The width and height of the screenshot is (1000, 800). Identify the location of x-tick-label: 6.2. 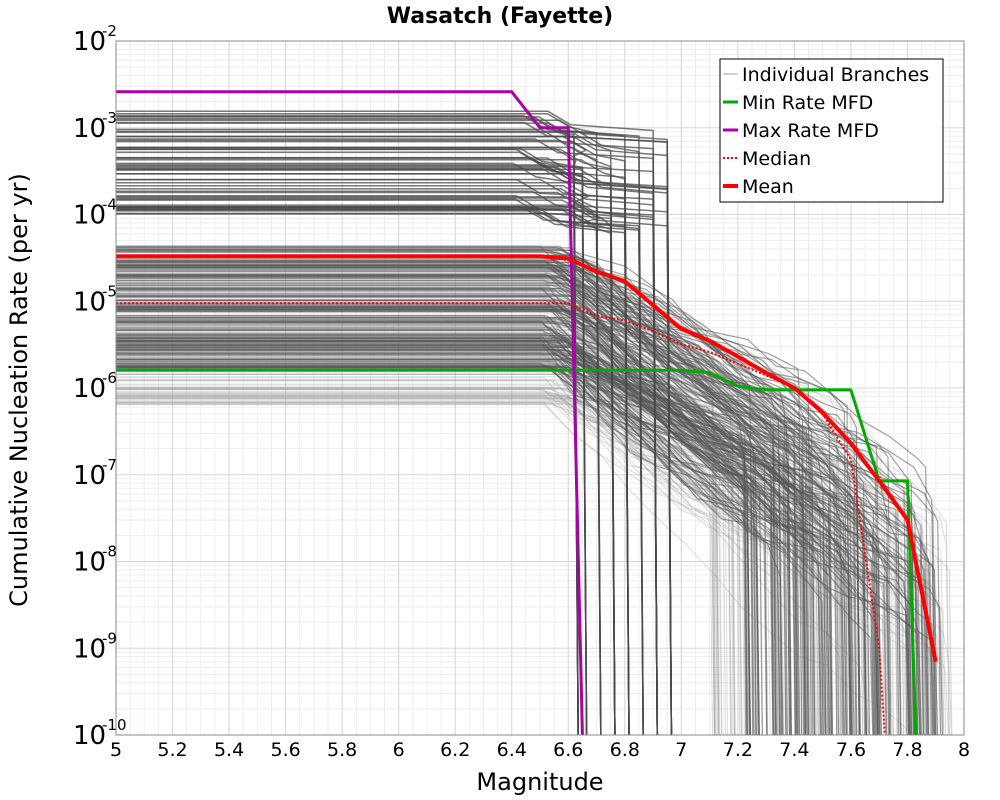
(455, 750).